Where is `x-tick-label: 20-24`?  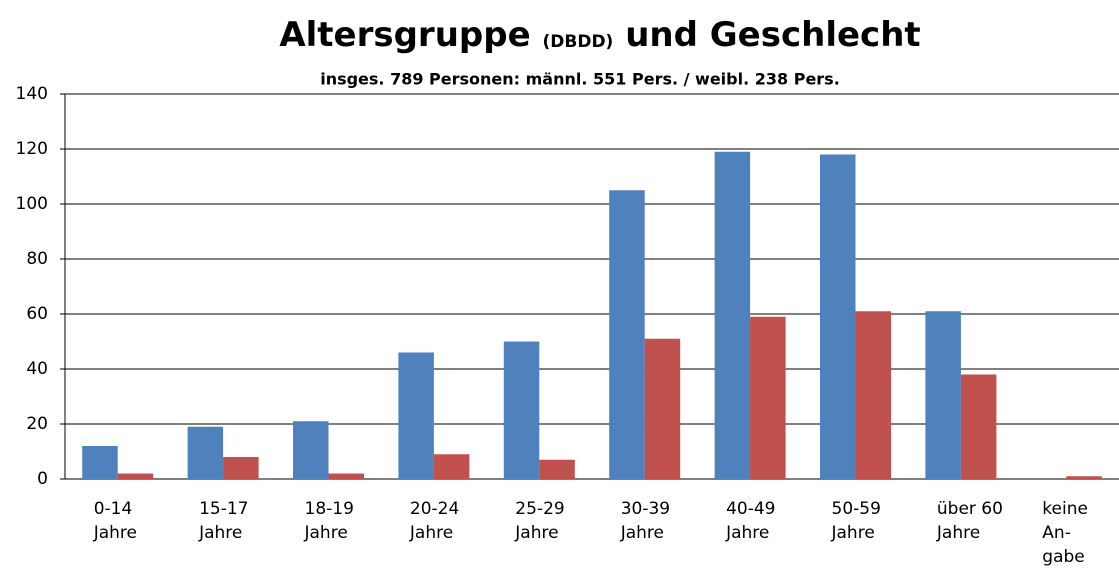
x-tick-label: 20-24 is located at coordinates (434, 509).